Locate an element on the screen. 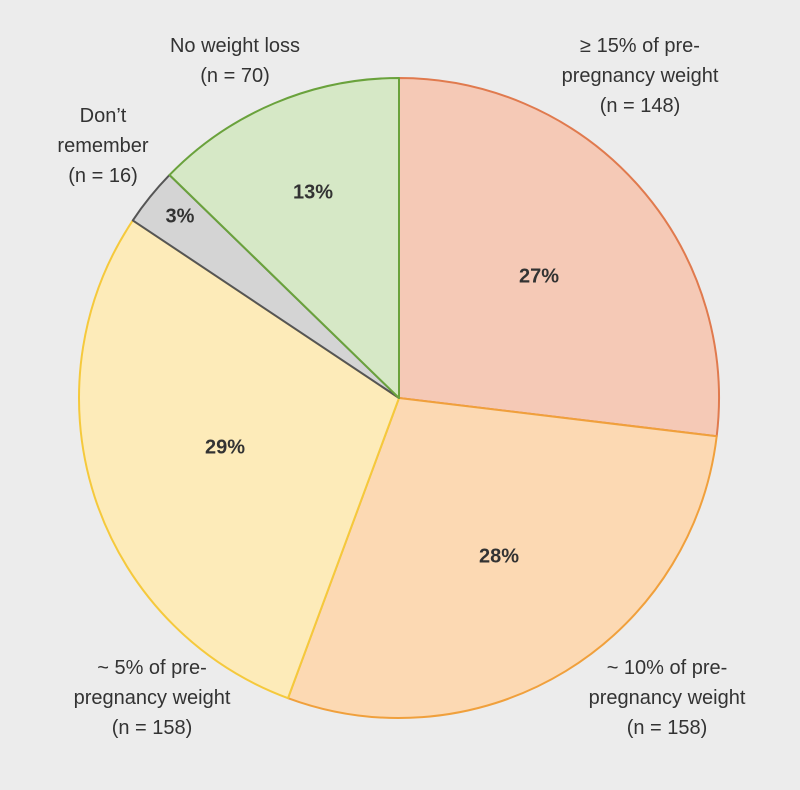 The height and width of the screenshot is (790, 800). slice-category-label: No weight loss (n = 70) is located at coordinates (235, 61).